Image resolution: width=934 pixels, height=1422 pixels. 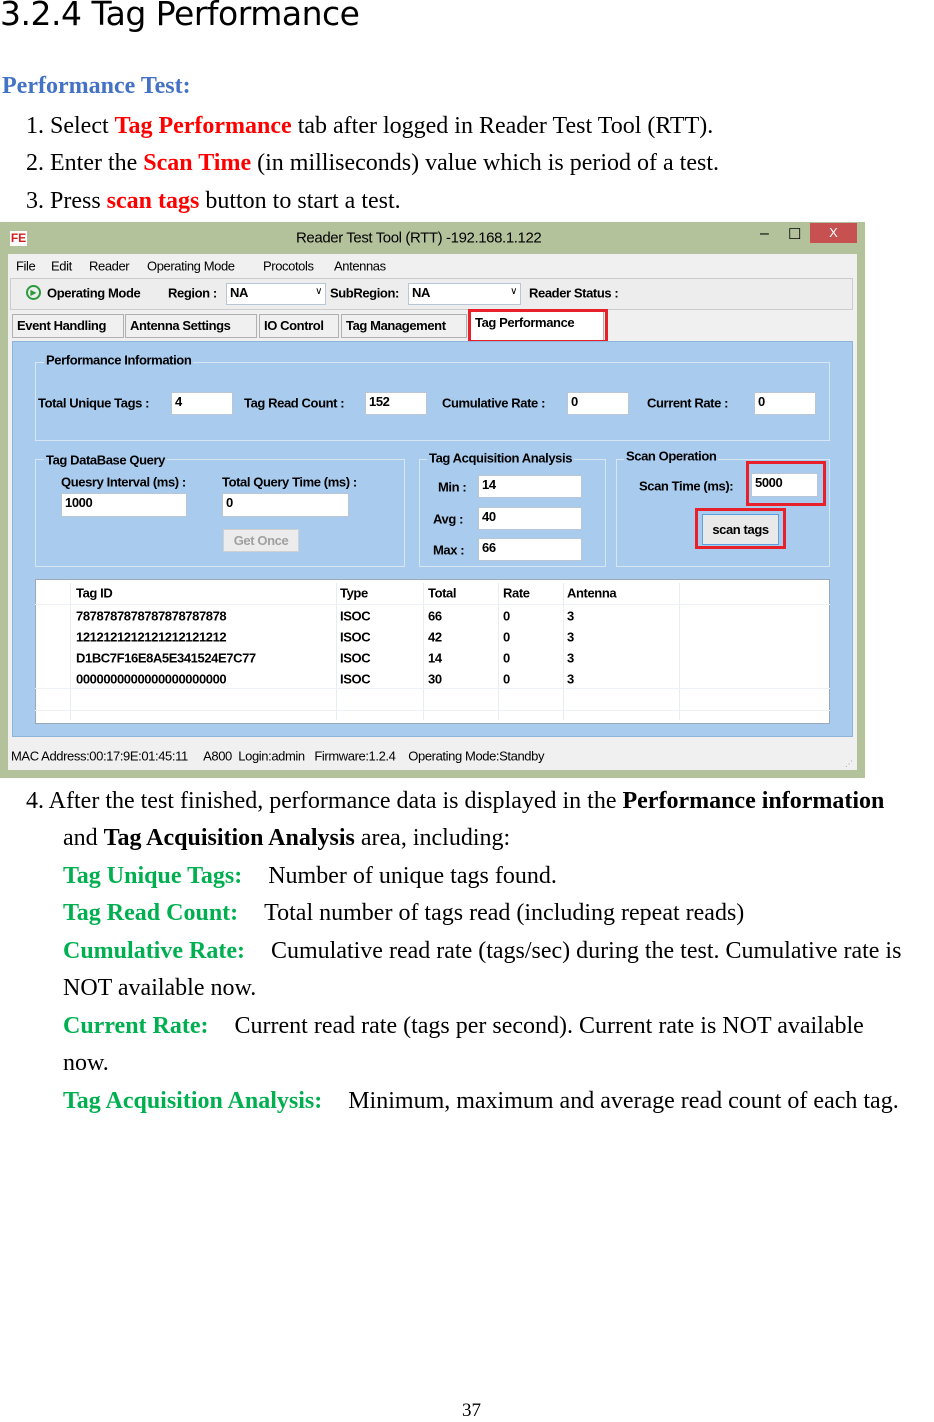 What do you see at coordinates (94, 403) in the screenshot?
I see `unique-tags-label: Total Unique Tags :` at bounding box center [94, 403].